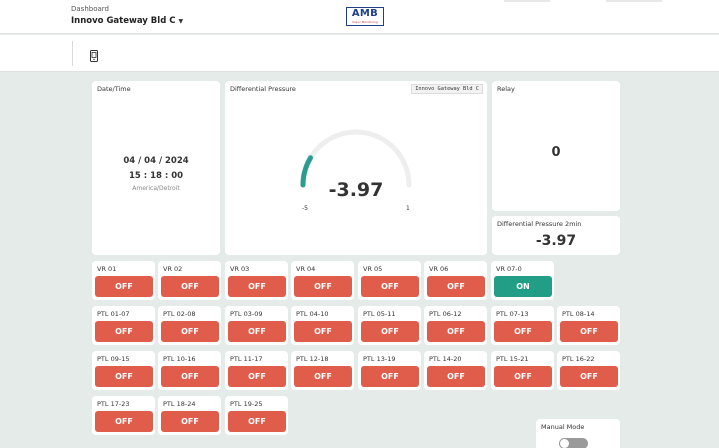 The image size is (719, 448). What do you see at coordinates (445, 359) in the screenshot?
I see `switch-label: PTL 14-20` at bounding box center [445, 359].